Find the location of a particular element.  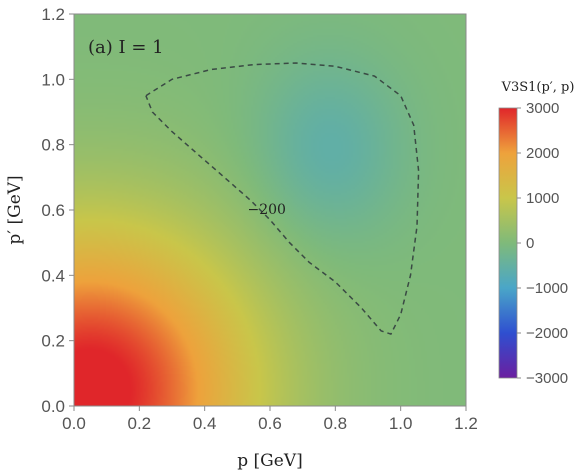

x-axis: 0.0 0.2 0.4 0.6 0.8 1.0 1.2 is located at coordinates (270, 419).